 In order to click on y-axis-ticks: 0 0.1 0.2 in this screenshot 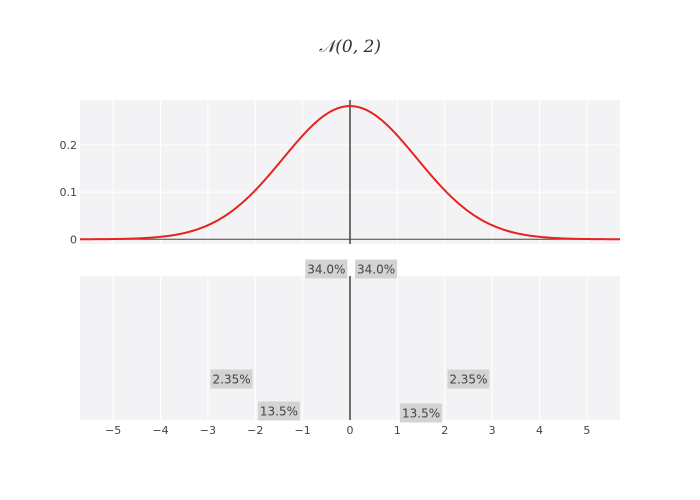, I will do `click(69, 192)`.